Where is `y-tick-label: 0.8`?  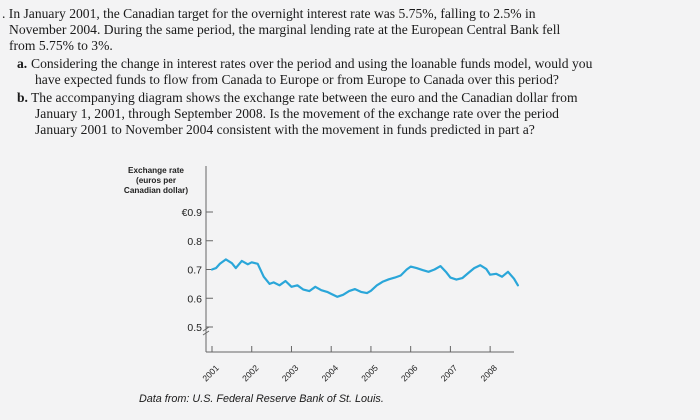
y-tick-label: 0.8 is located at coordinates (194, 242).